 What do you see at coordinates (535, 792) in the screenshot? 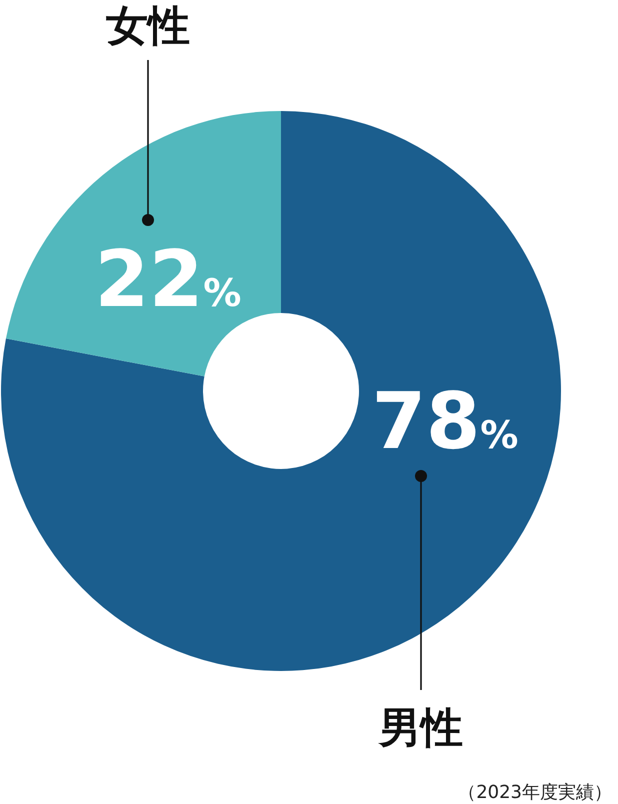
I see `text: （2023年度実績）` at bounding box center [535, 792].